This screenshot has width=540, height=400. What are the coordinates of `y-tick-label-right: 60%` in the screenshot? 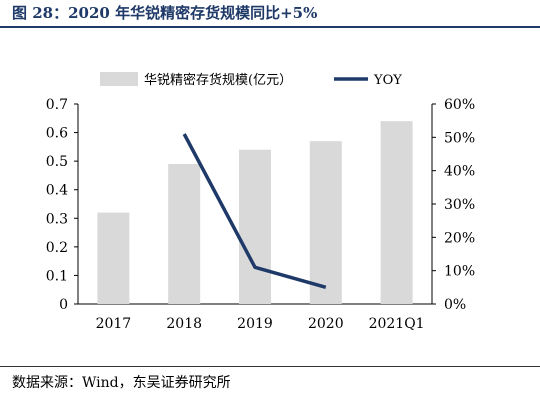 It's located at (459, 105).